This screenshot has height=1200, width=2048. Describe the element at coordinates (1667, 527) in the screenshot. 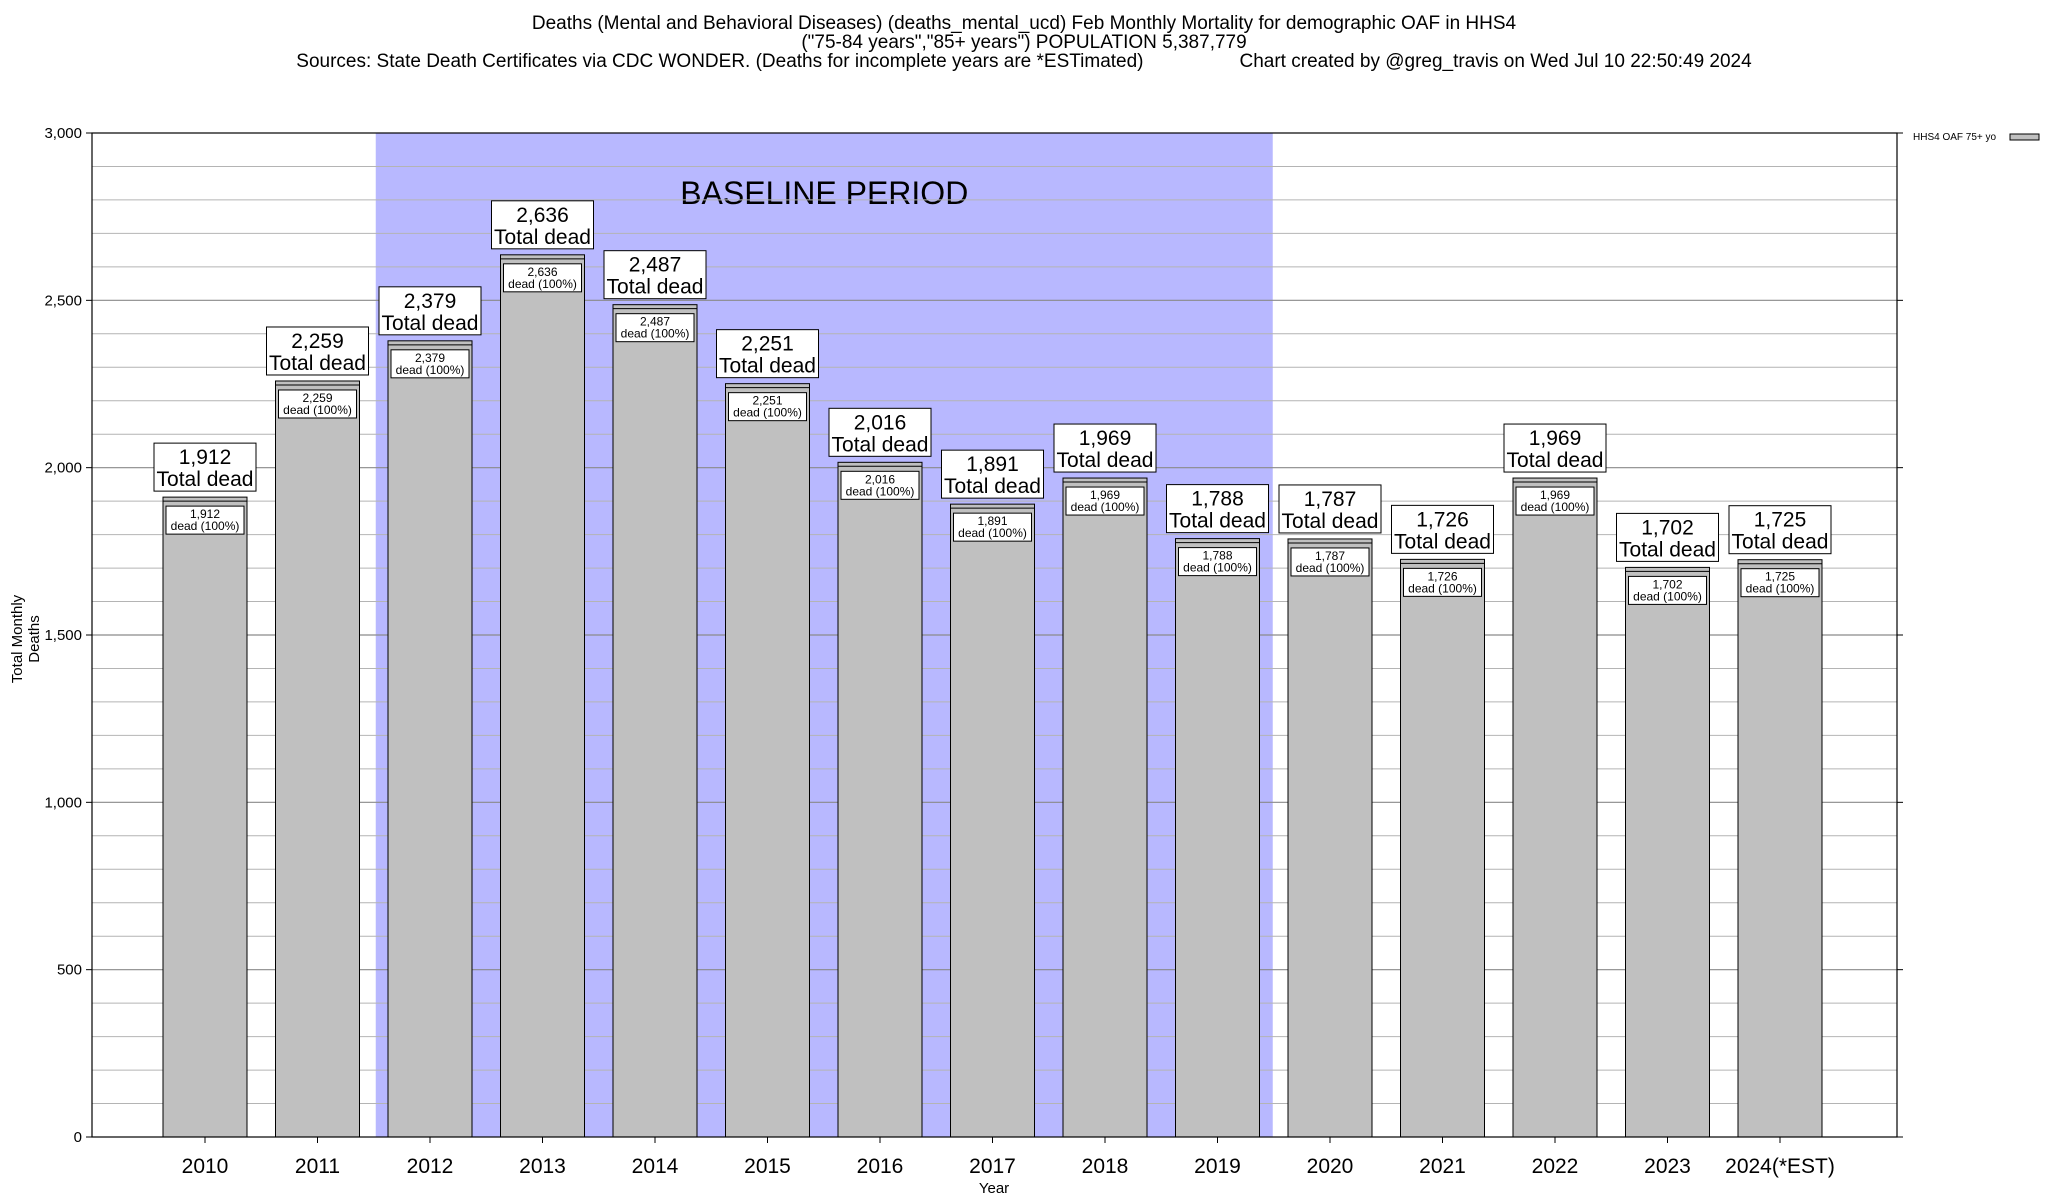

I see `total-value-label: 1,702` at that location.